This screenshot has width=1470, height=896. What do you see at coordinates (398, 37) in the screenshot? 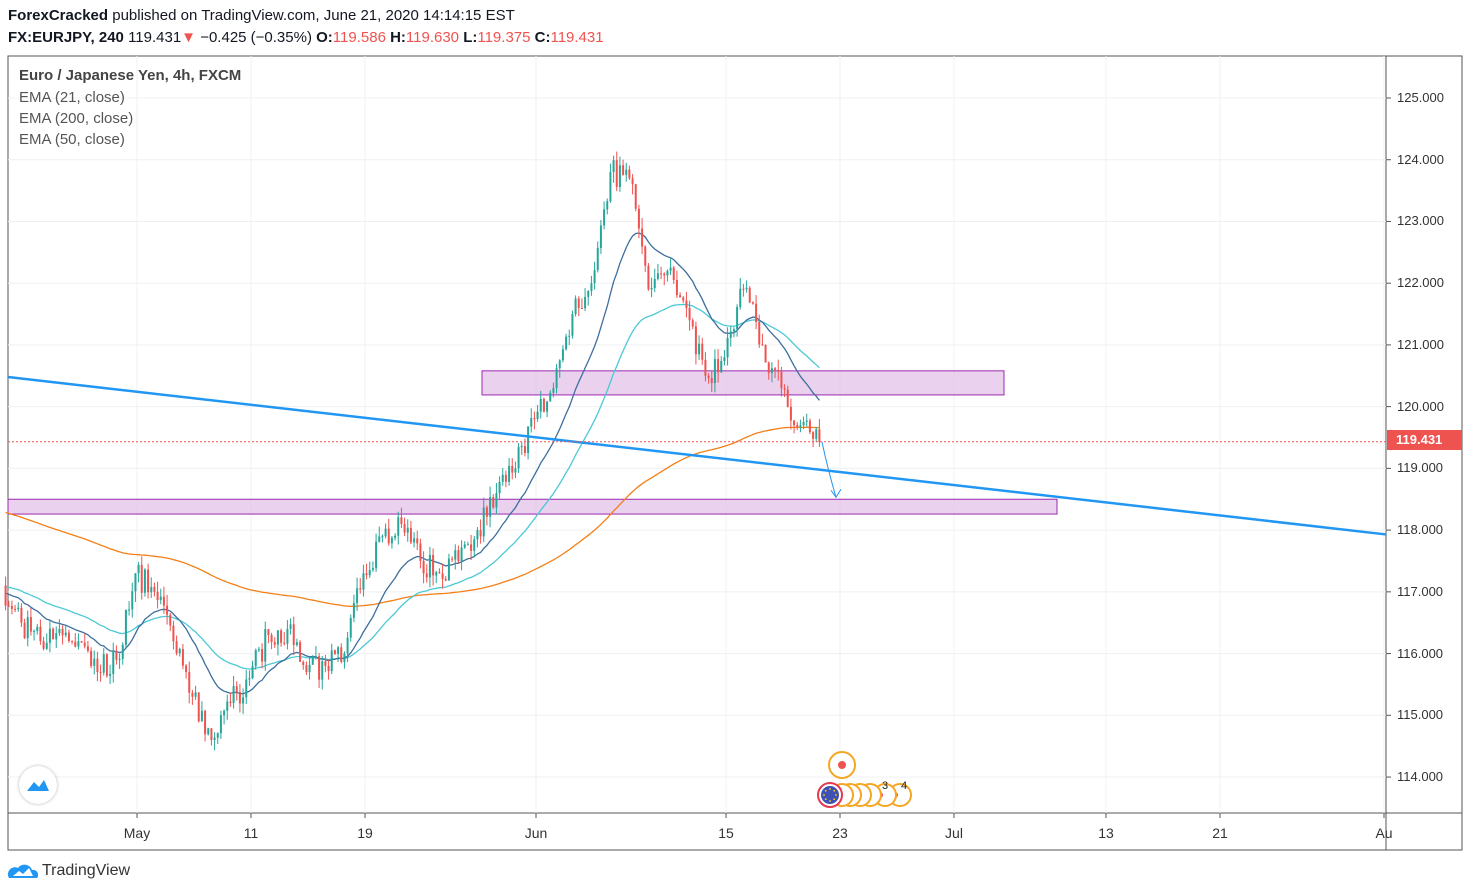
I see `high-label: H:` at bounding box center [398, 37].